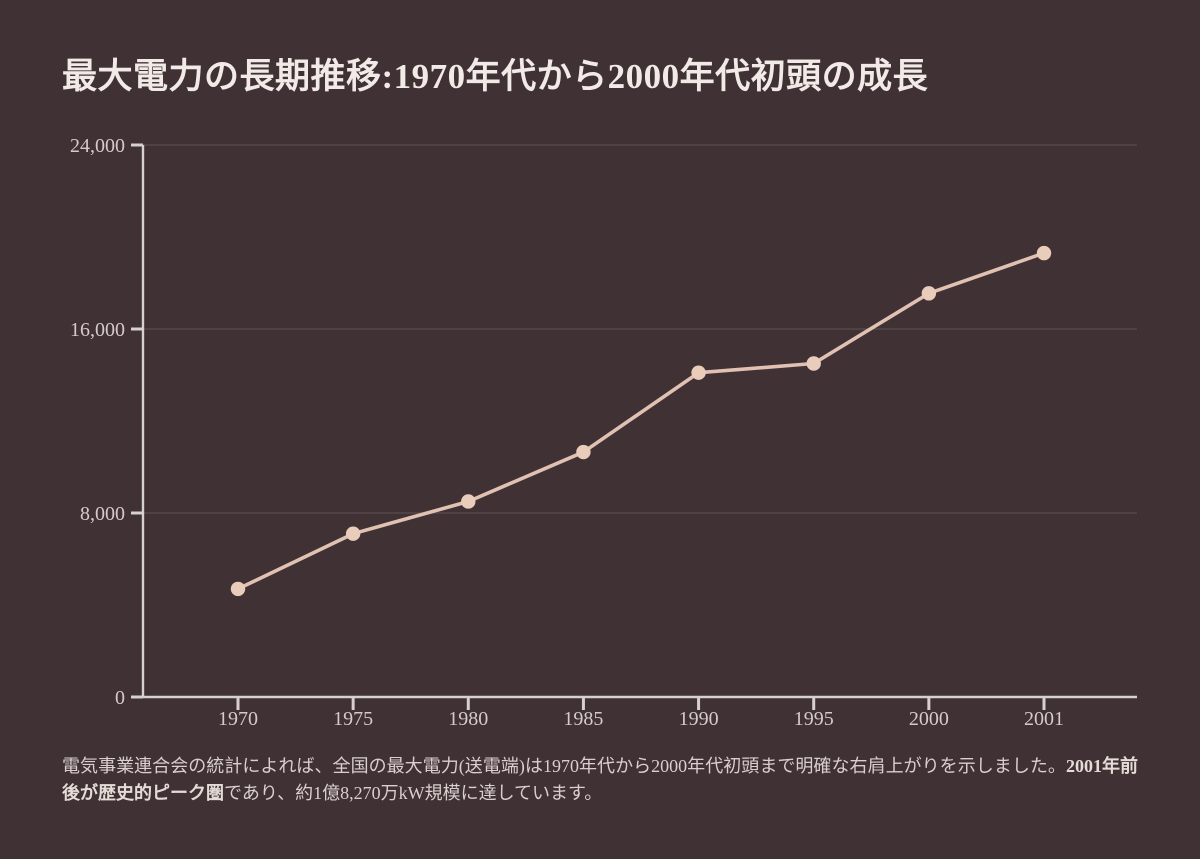 Image resolution: width=1200 pixels, height=859 pixels. I want to click on x-tick-label: 1980, so click(468, 719).